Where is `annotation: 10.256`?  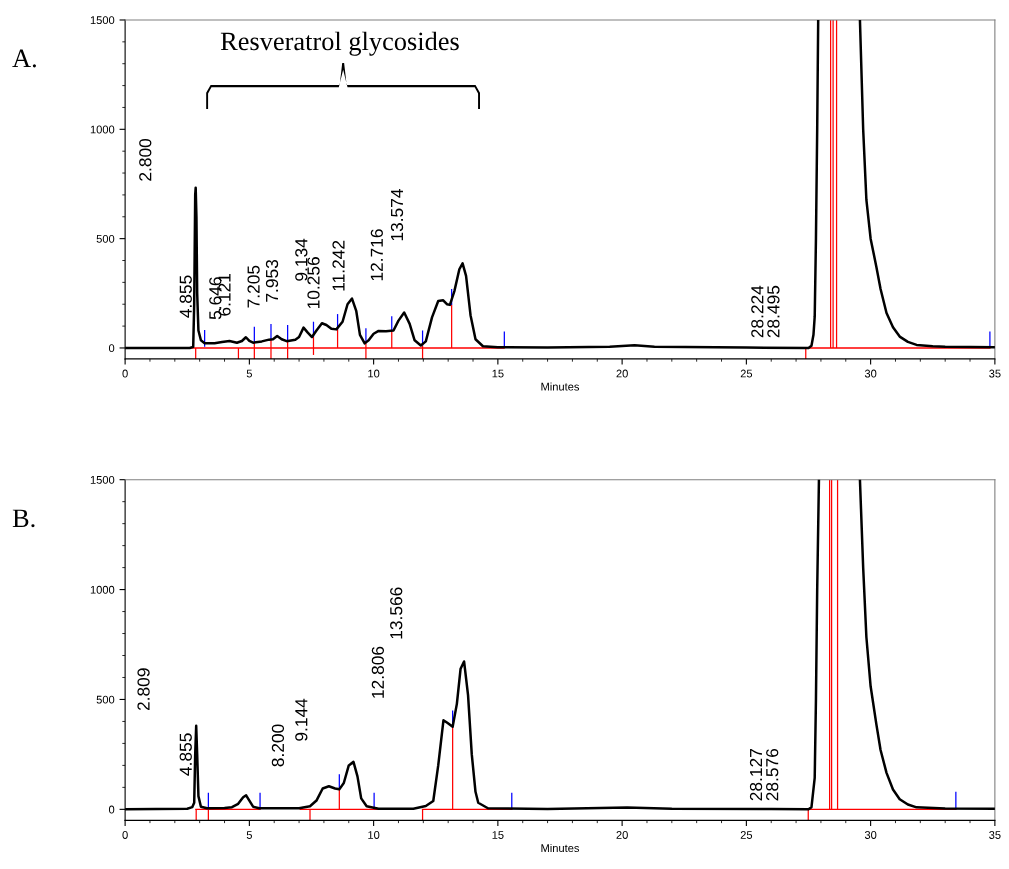 annotation: 10.256 is located at coordinates (313, 283).